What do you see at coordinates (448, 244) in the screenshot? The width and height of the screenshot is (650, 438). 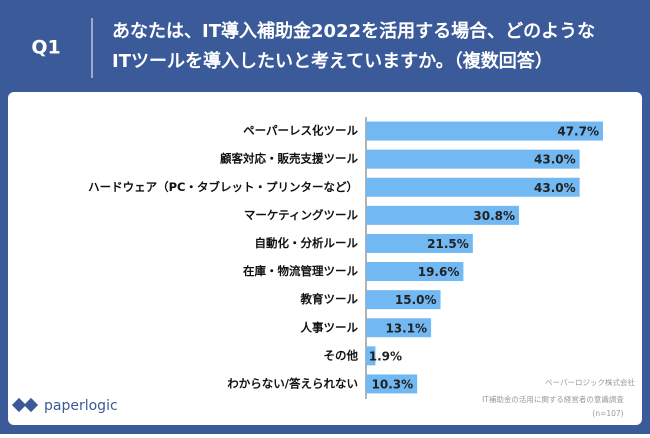 I see `value-label: 21.5%` at bounding box center [448, 244].